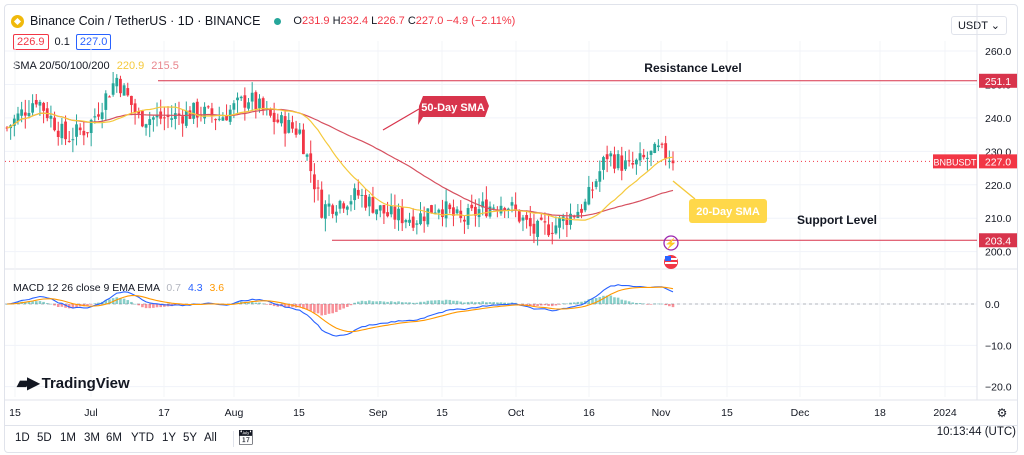 This screenshot has height=455, width=1024. I want to click on sma-legend: SMA 20/50/100/200 220.9 215.5, so click(96, 66).